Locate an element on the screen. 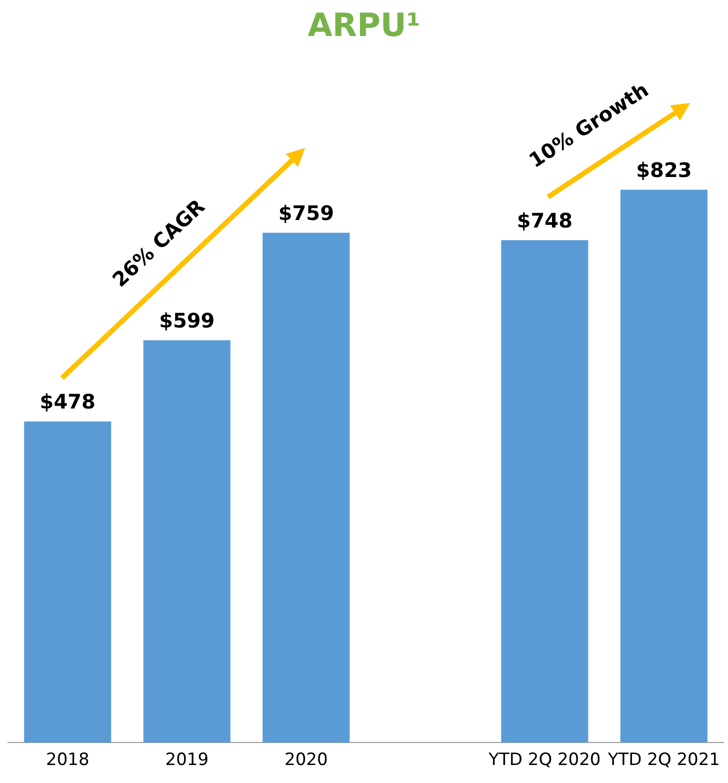 The width and height of the screenshot is (728, 783). x-tick-label: YTD 2Q 2020 is located at coordinates (544, 760).